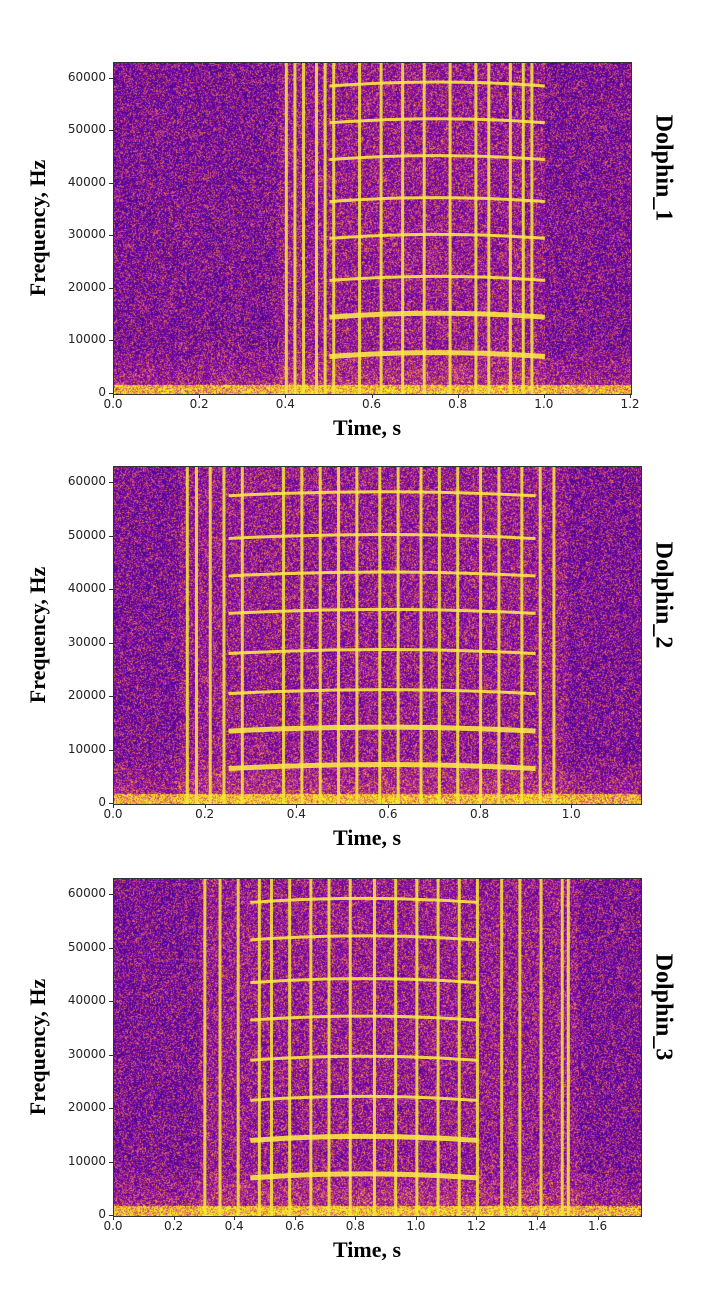 The width and height of the screenshot is (711, 1300). I want to click on x-tick-label: 0.0, so click(113, 814).